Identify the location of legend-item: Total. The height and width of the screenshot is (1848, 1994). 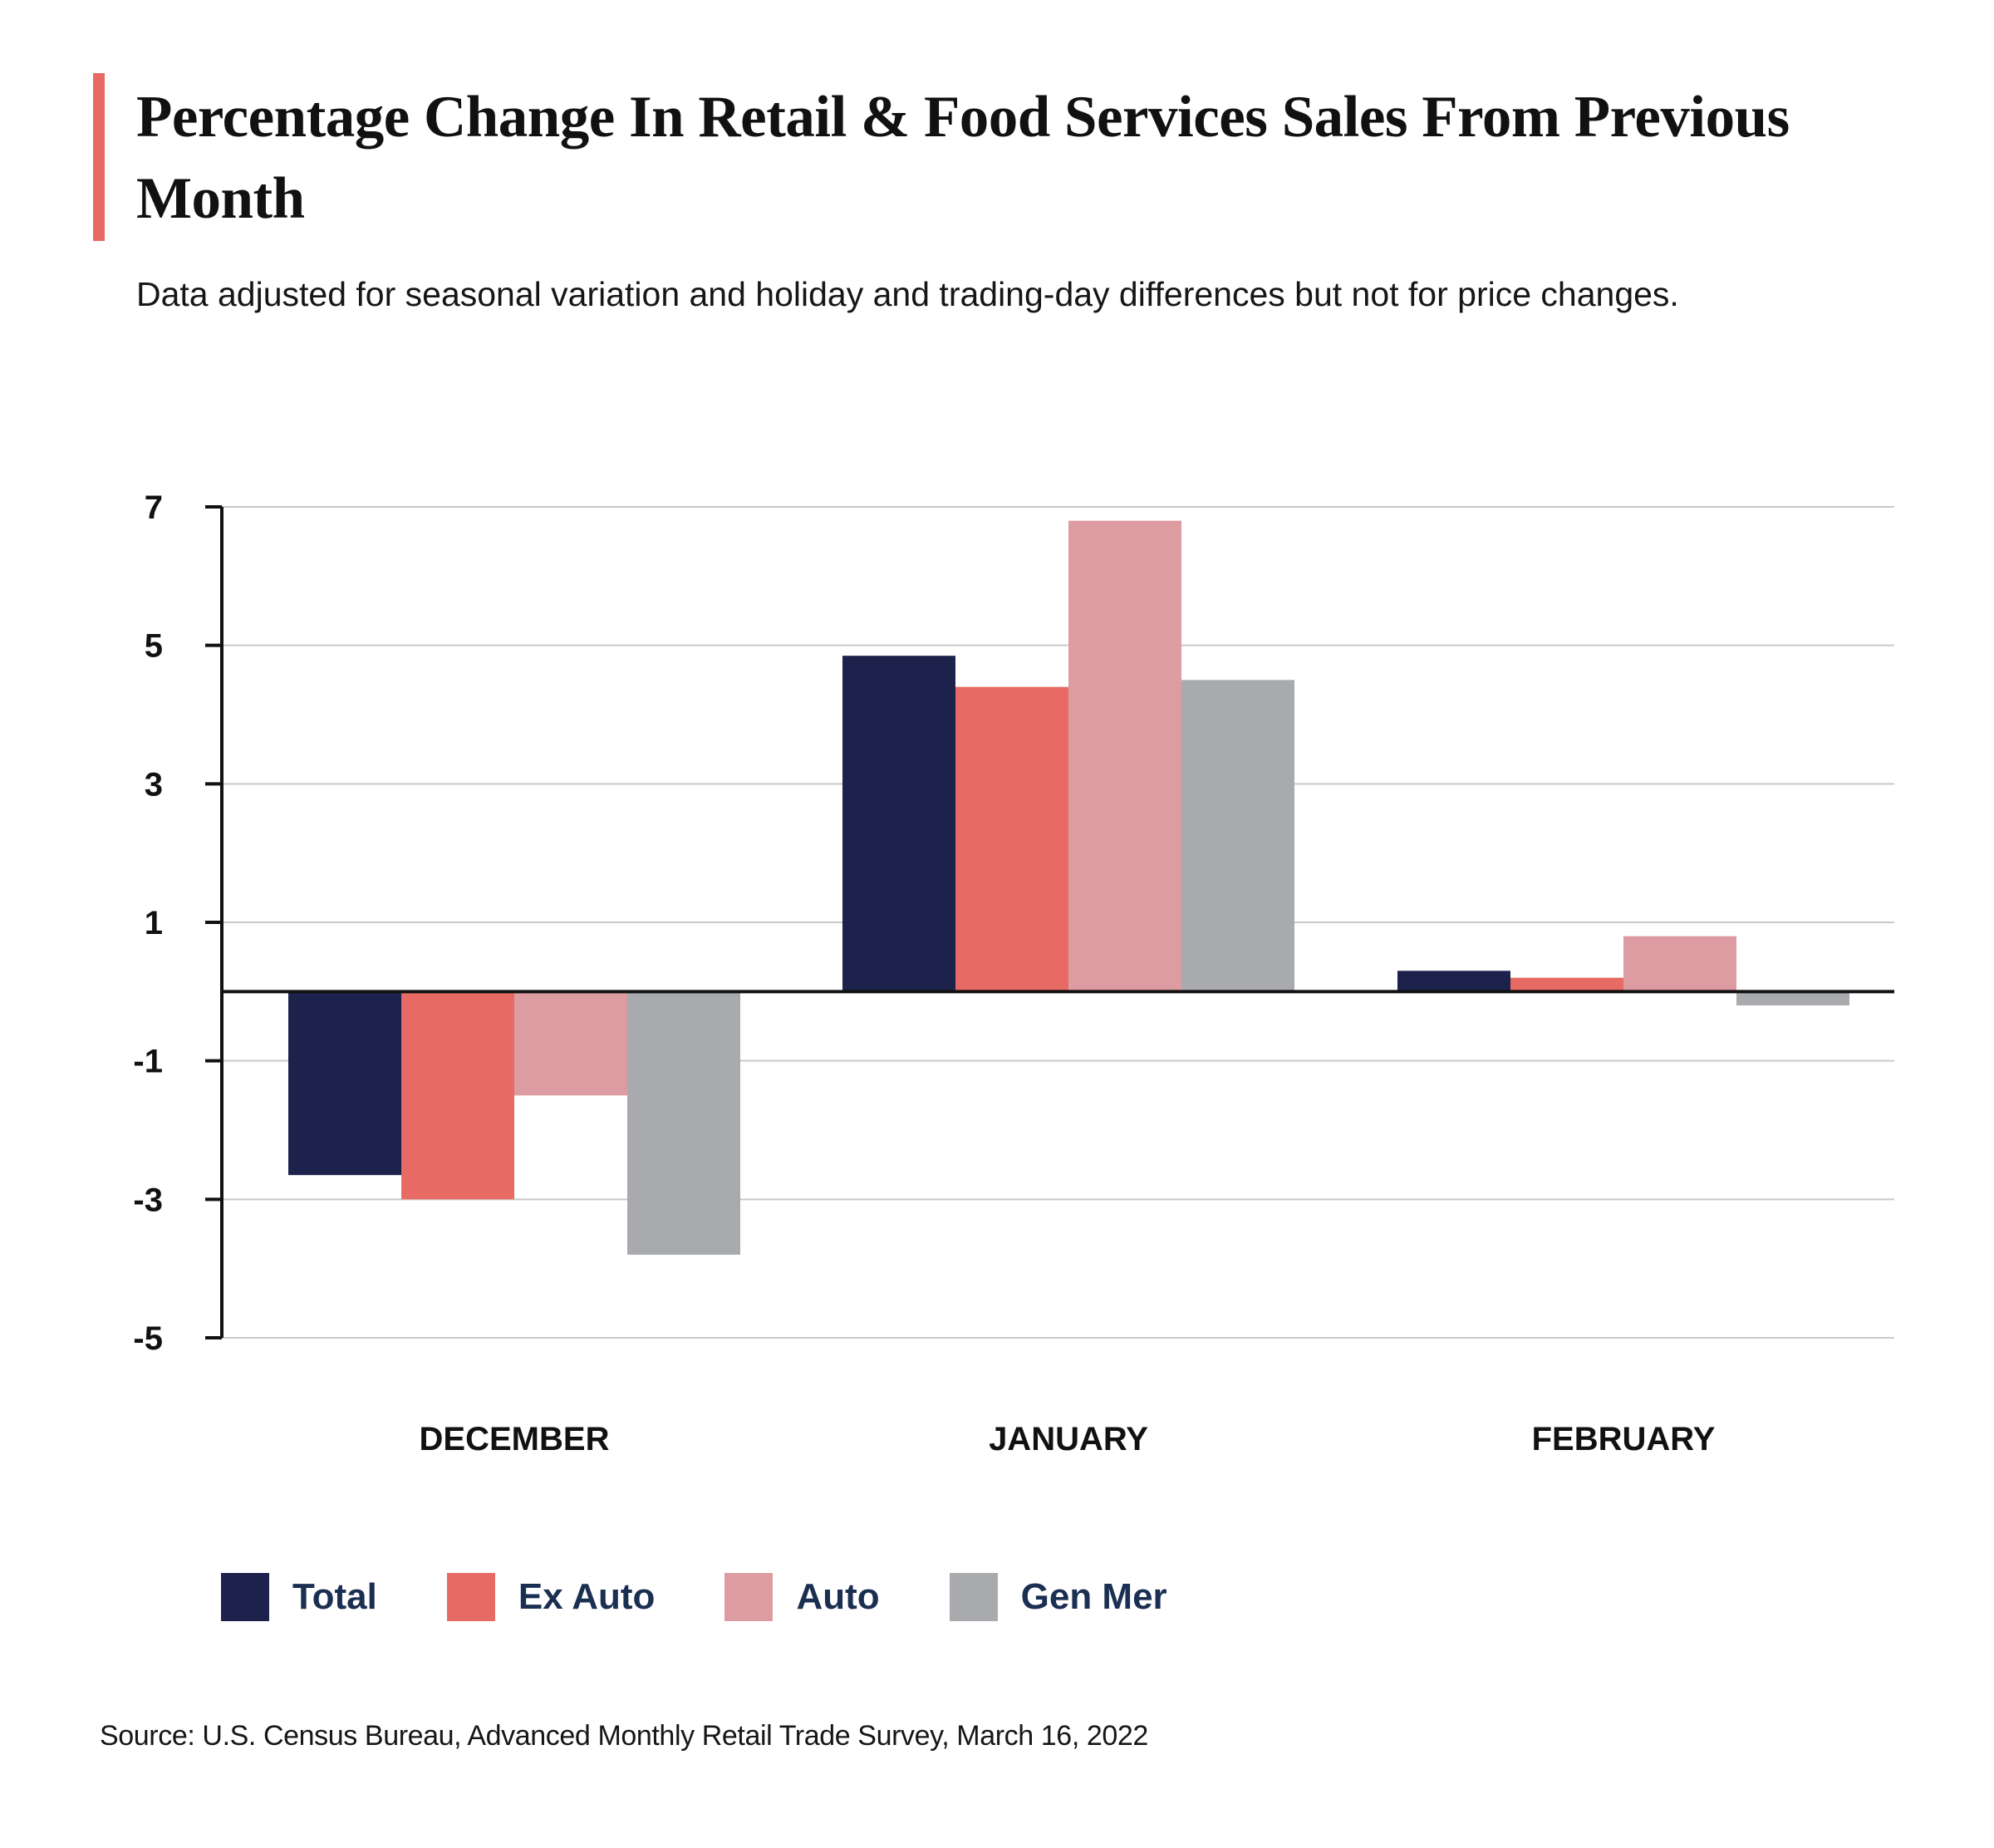
(299, 1597).